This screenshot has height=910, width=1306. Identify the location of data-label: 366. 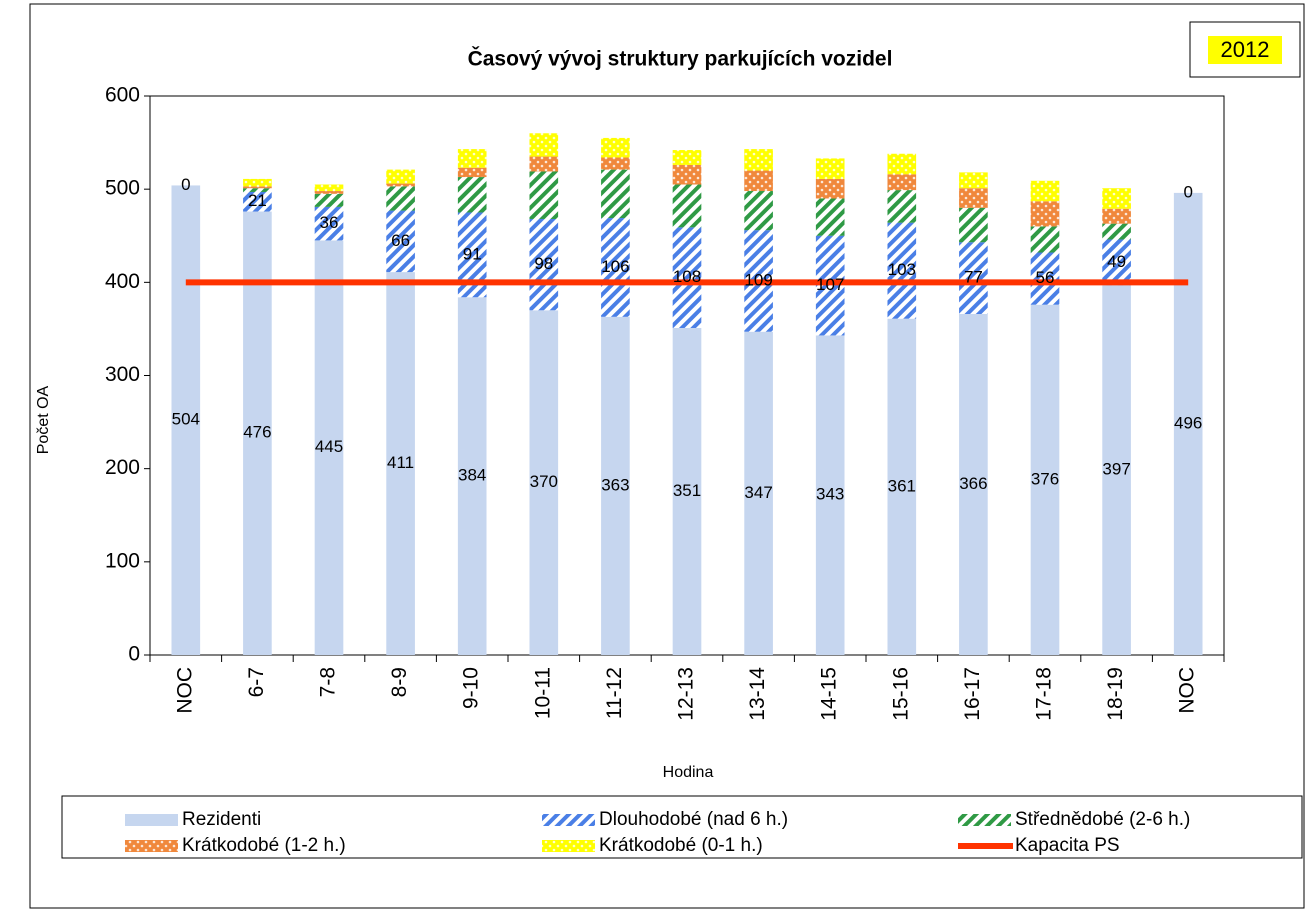
(973, 483).